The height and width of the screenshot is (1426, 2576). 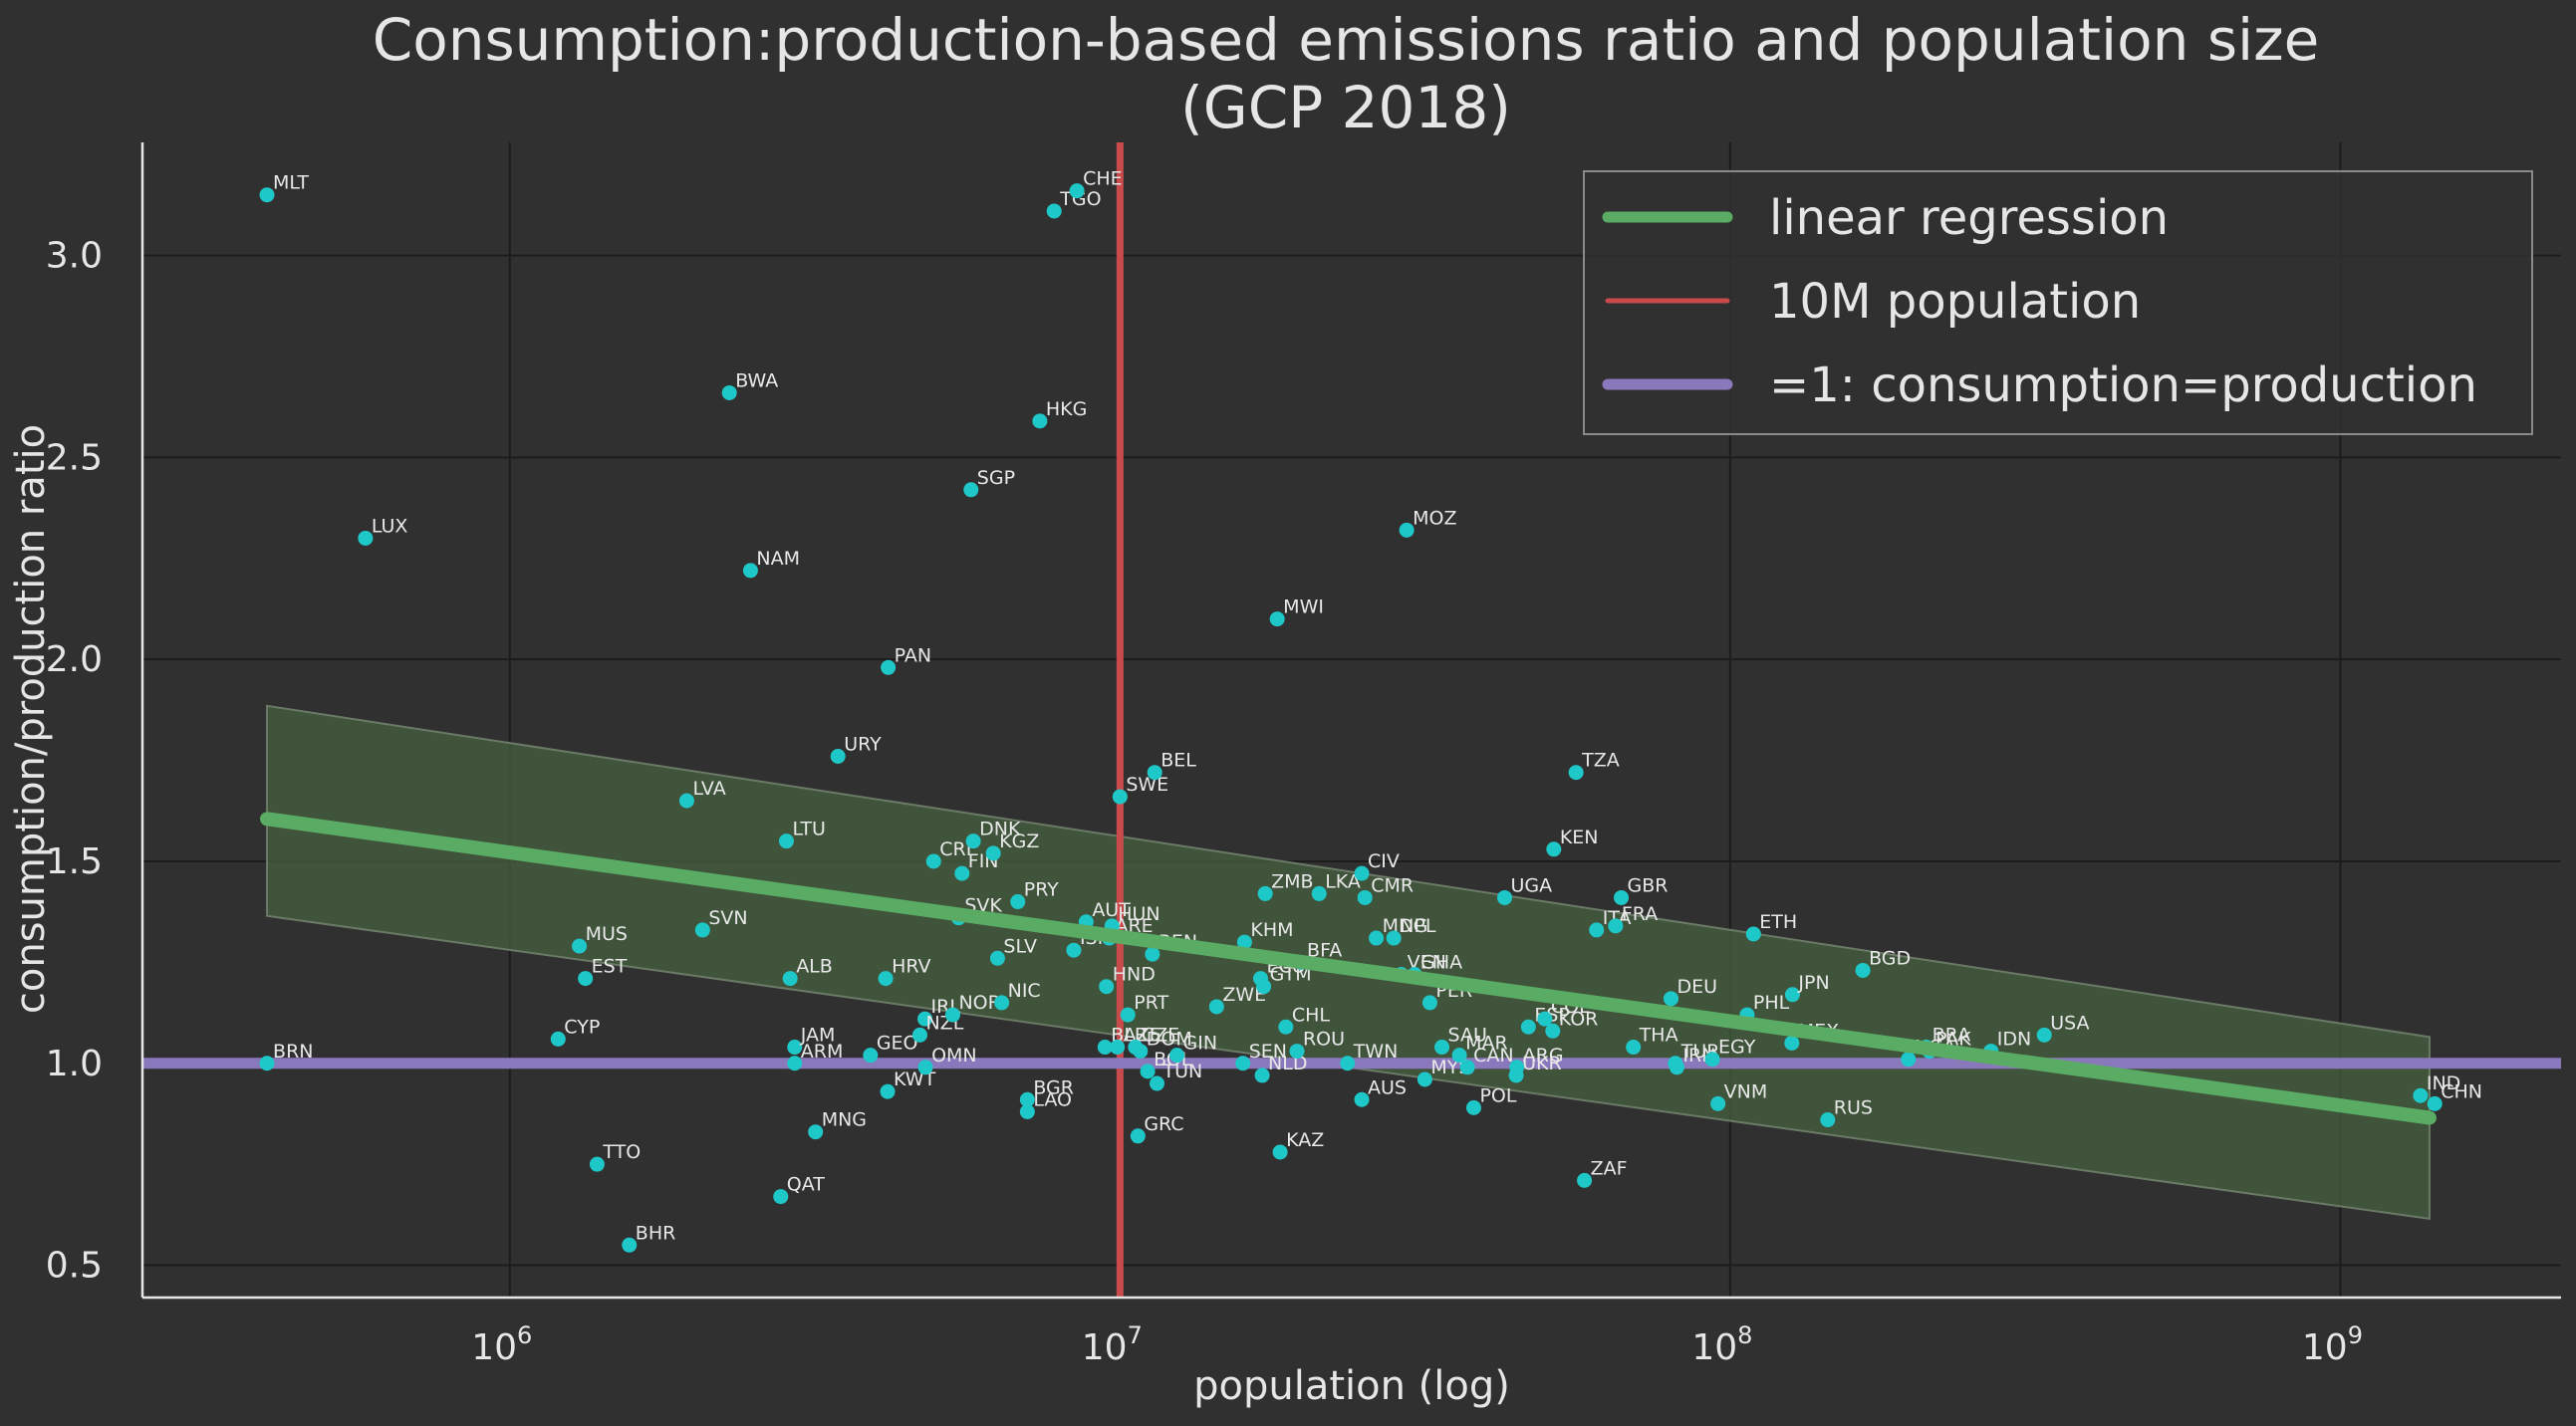 I want to click on legend-entry-label: 10M population, so click(x=1955, y=302).